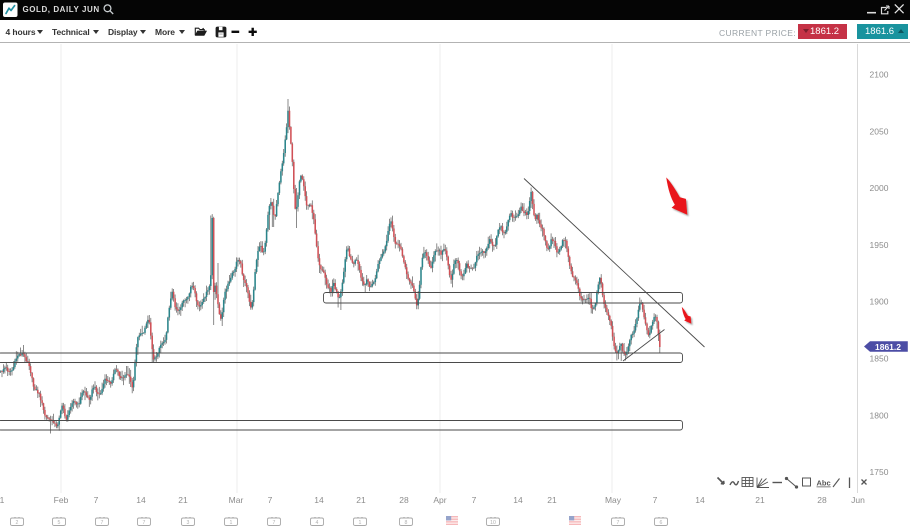 This screenshot has height=527, width=910. What do you see at coordinates (879, 75) in the screenshot?
I see `svg-text: 2100` at bounding box center [879, 75].